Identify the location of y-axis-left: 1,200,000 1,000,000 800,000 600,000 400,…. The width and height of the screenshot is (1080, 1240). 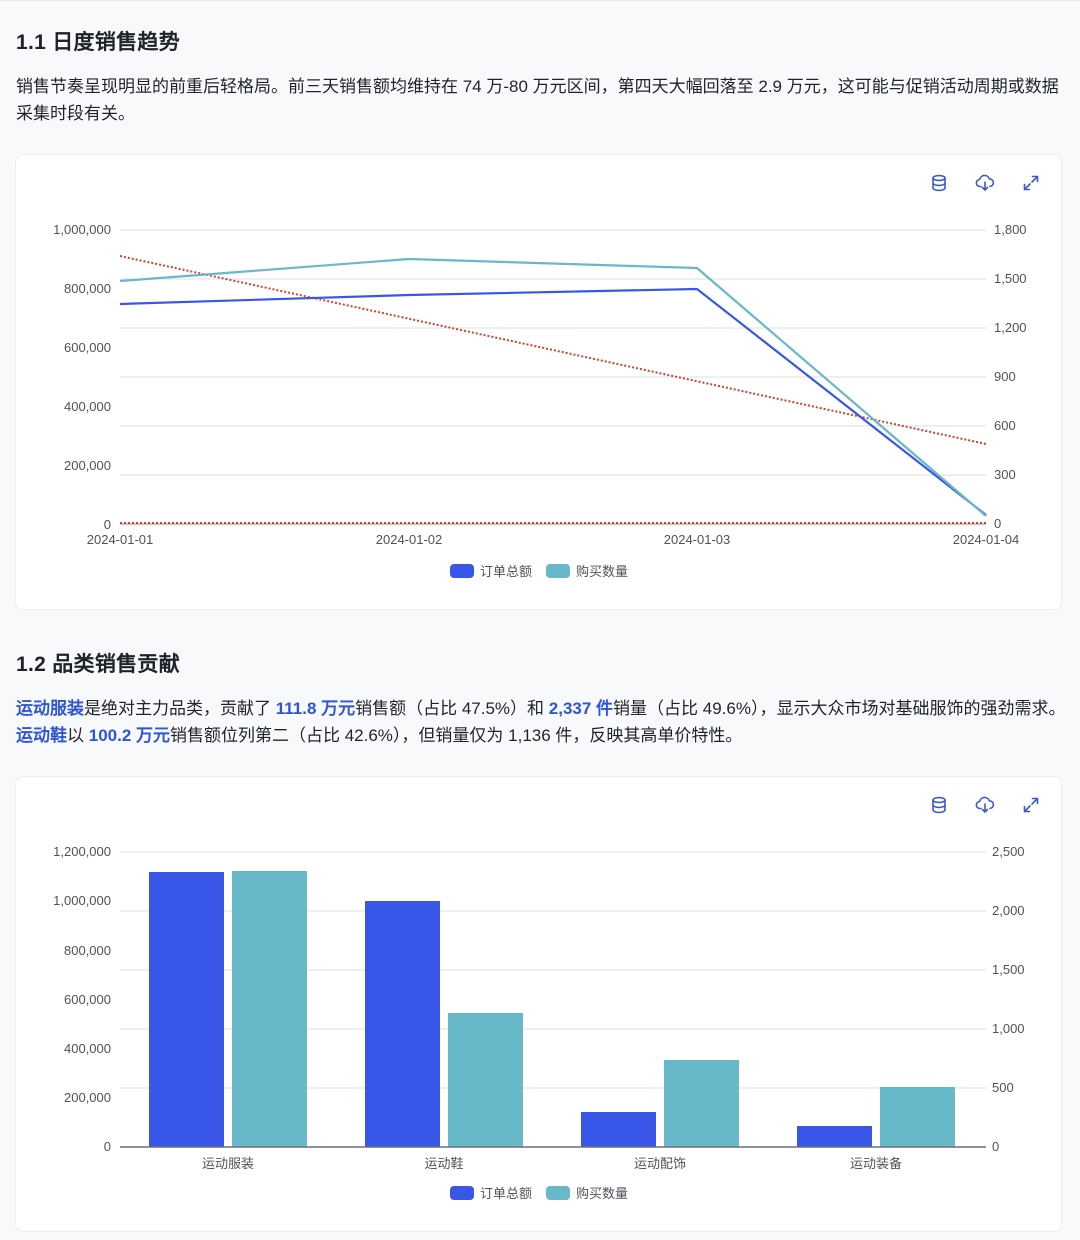
(82, 999).